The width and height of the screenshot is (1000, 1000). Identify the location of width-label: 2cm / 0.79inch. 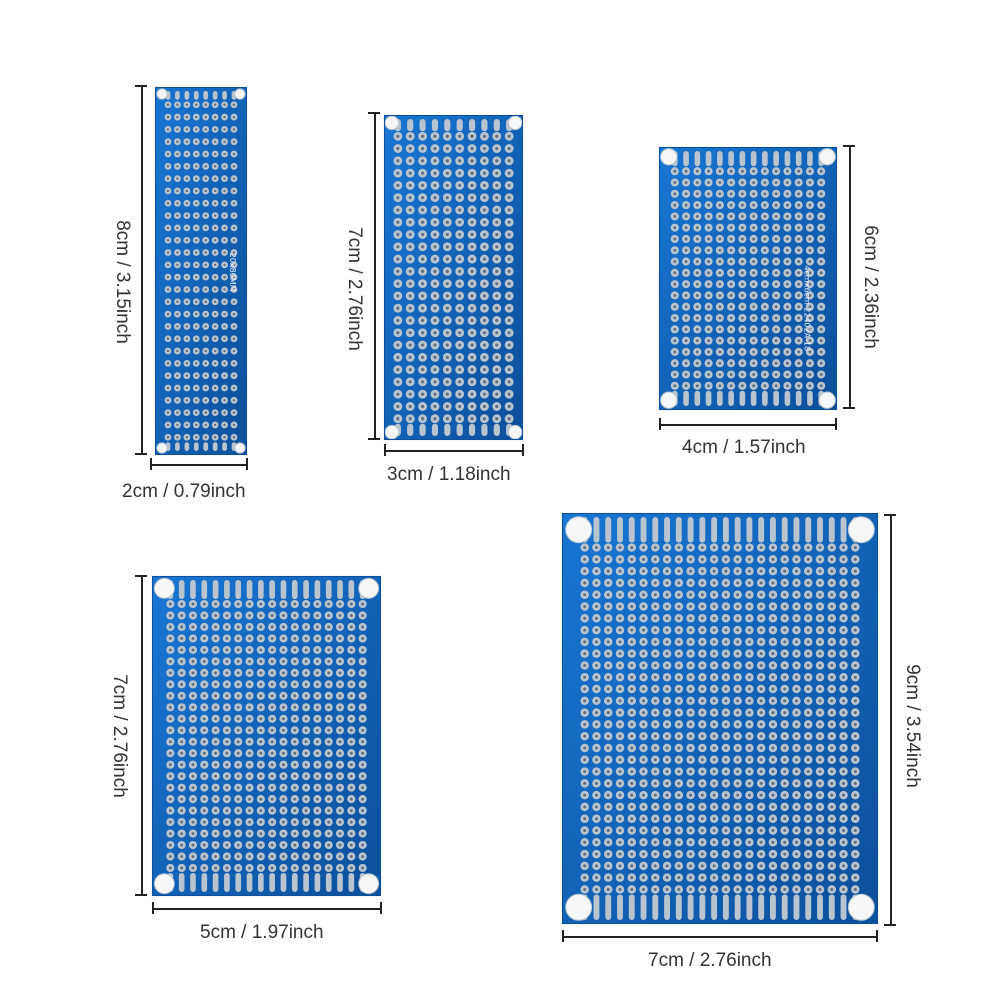
(184, 491).